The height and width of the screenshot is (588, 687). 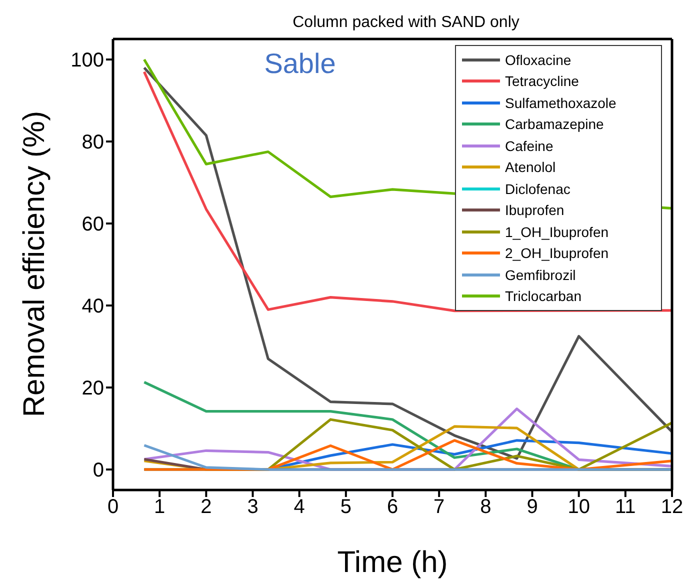 What do you see at coordinates (93, 307) in the screenshot?
I see `y-tick-label: 40` at bounding box center [93, 307].